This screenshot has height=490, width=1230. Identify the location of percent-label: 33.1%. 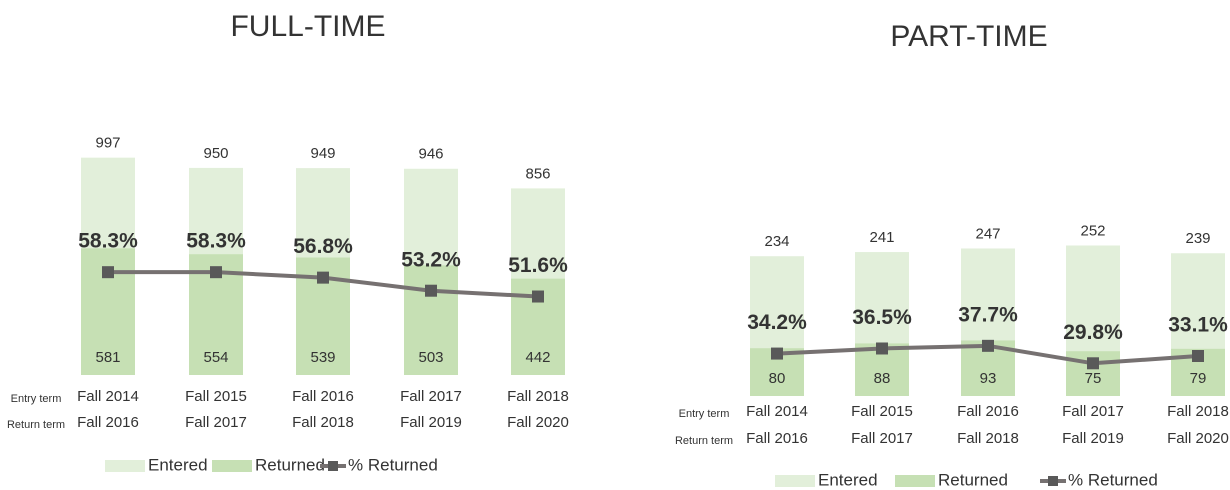
(1198, 325).